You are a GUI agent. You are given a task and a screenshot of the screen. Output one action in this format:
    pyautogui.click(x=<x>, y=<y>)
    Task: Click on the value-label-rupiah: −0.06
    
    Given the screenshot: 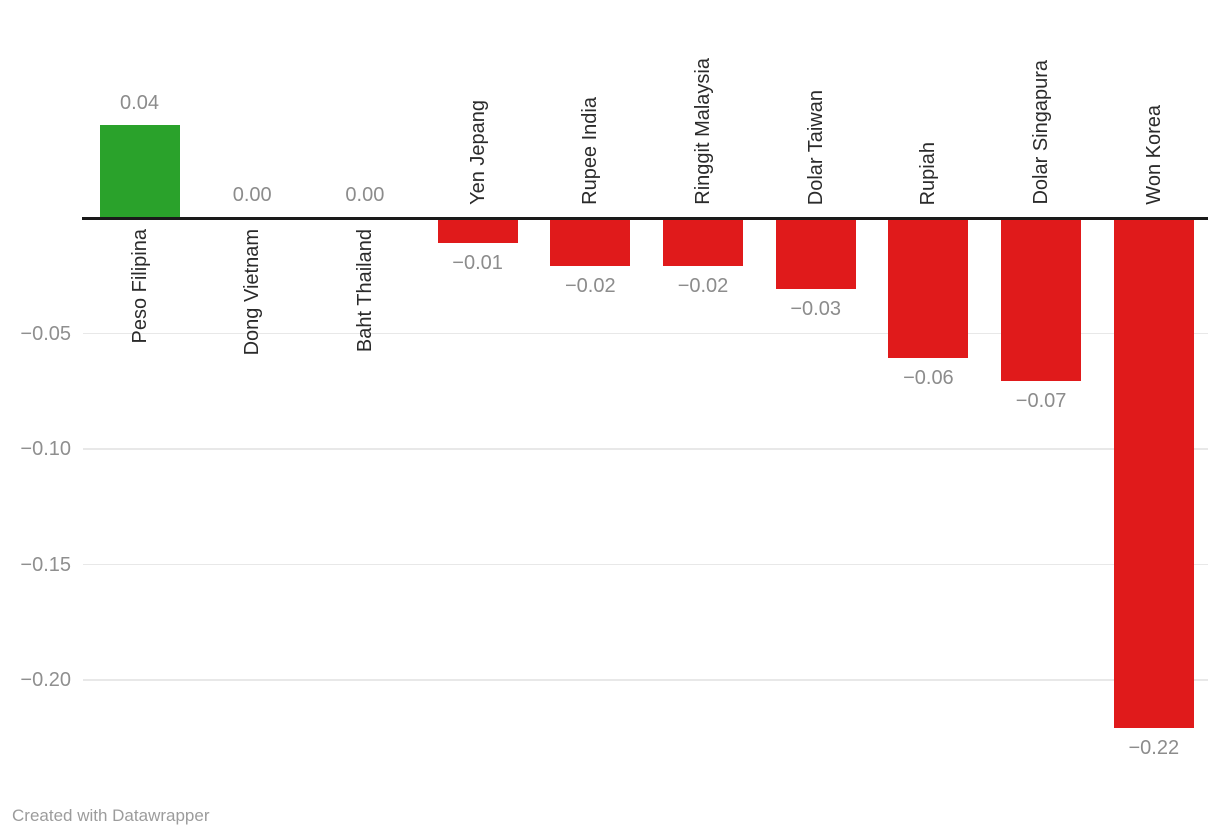 What is the action you would take?
    pyautogui.click(x=928, y=378)
    